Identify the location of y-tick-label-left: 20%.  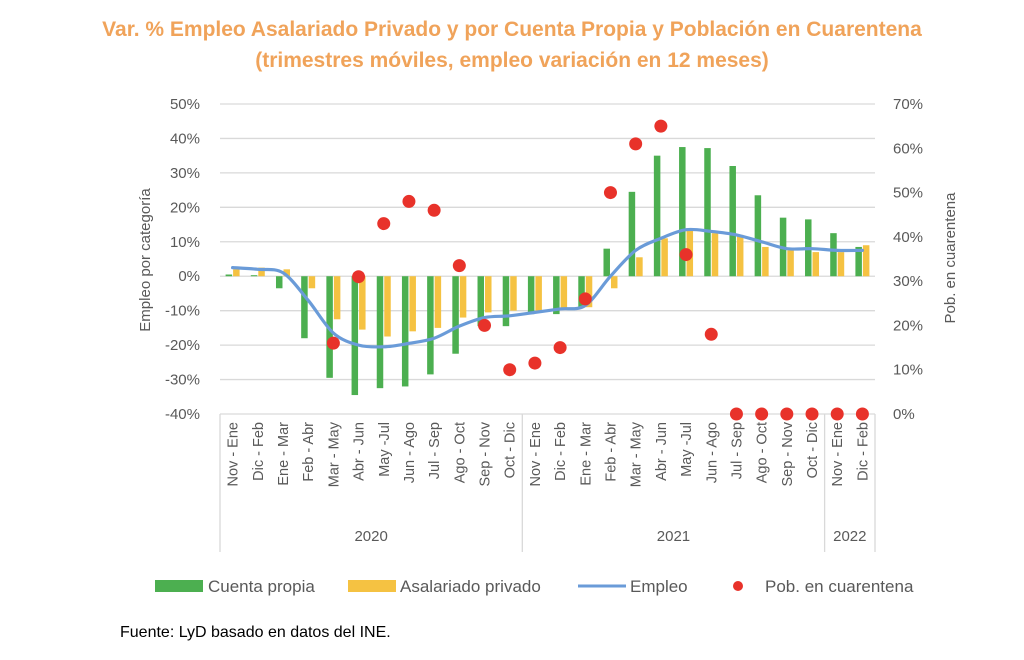
(185, 207).